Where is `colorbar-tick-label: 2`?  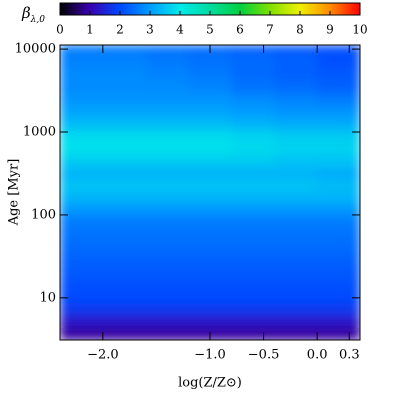 colorbar-tick-label: 2 is located at coordinates (120, 30).